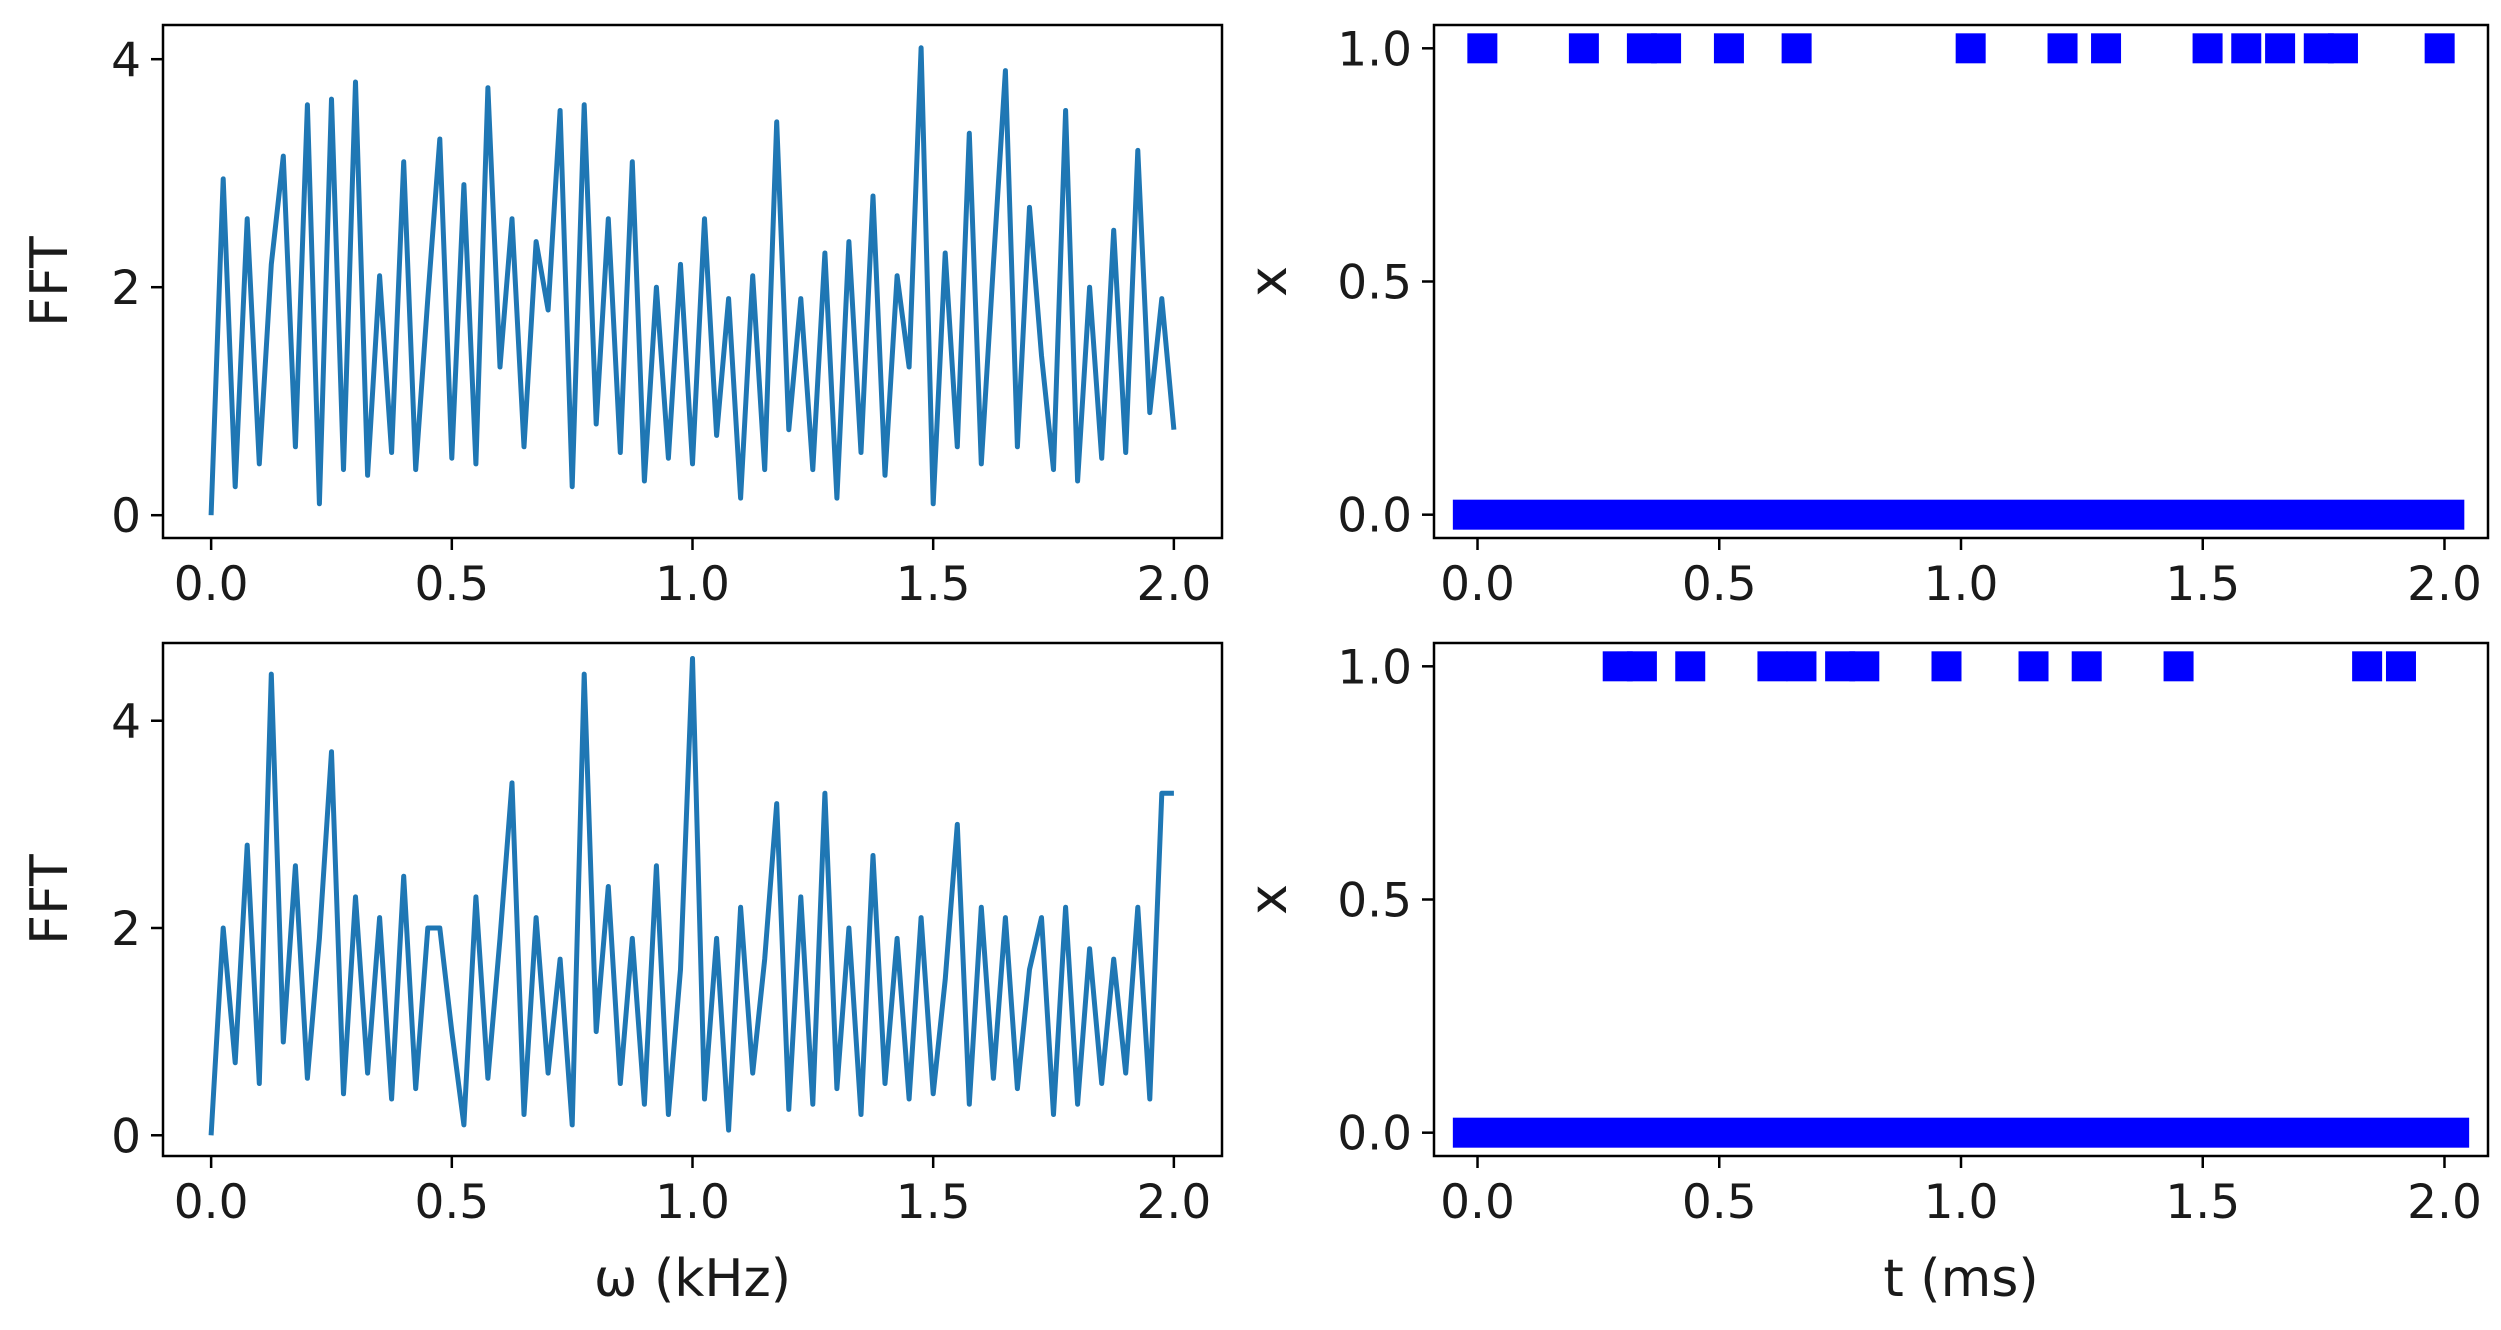  What do you see at coordinates (1960, 1279) in the screenshot?
I see `x-axis-label: t (ms)` at bounding box center [1960, 1279].